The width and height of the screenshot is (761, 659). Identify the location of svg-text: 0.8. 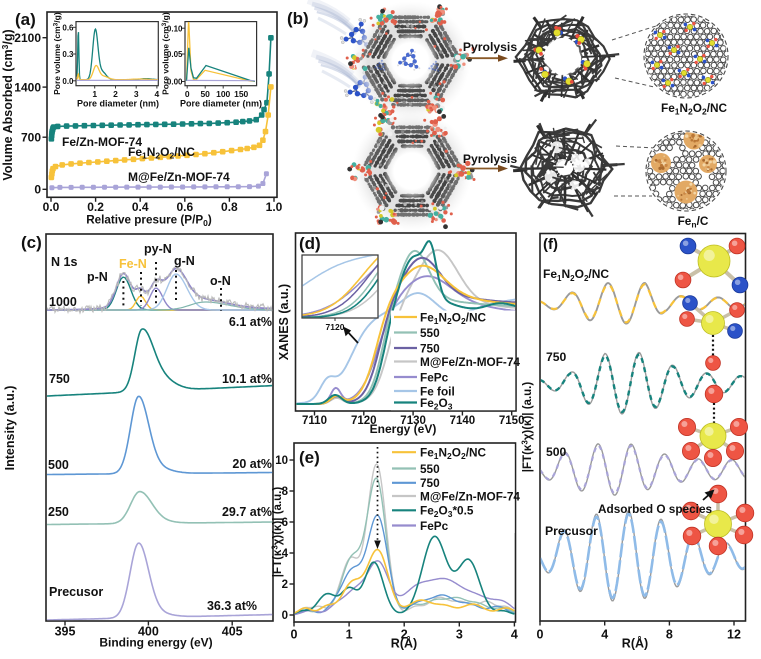
(229, 207).